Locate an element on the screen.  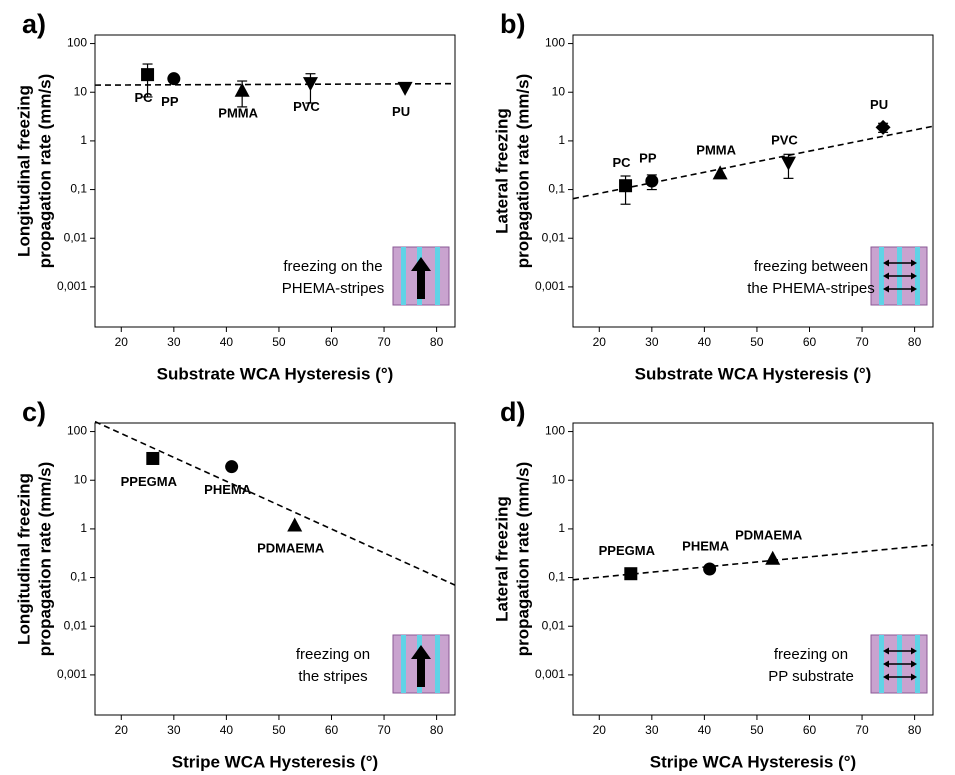
annotation: PP substrate is located at coordinates (811, 676).